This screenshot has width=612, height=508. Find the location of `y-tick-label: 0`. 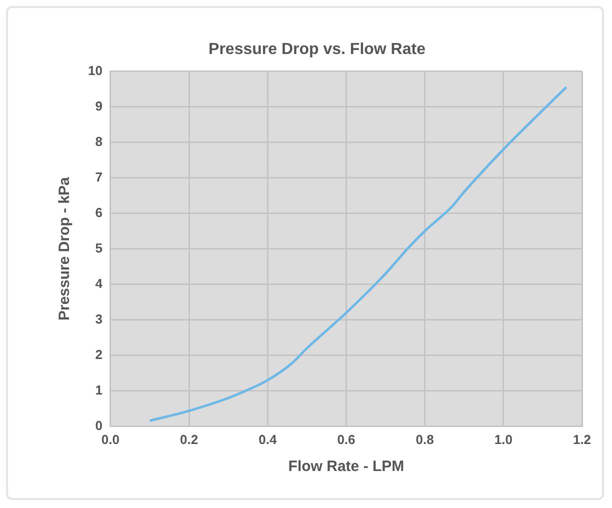

y-tick-label: 0 is located at coordinates (98, 425).